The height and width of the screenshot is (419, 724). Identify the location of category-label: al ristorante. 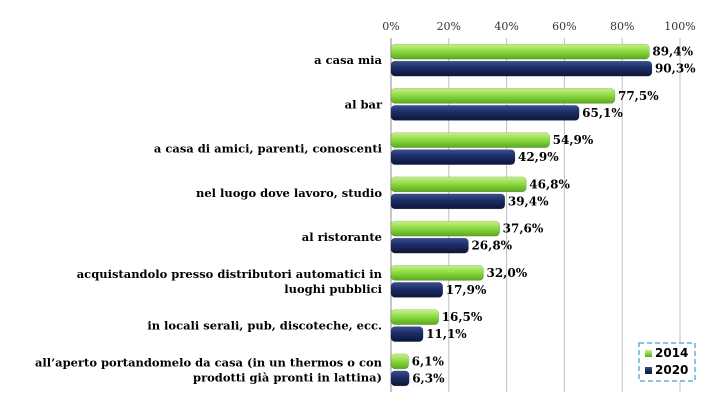
(342, 237).